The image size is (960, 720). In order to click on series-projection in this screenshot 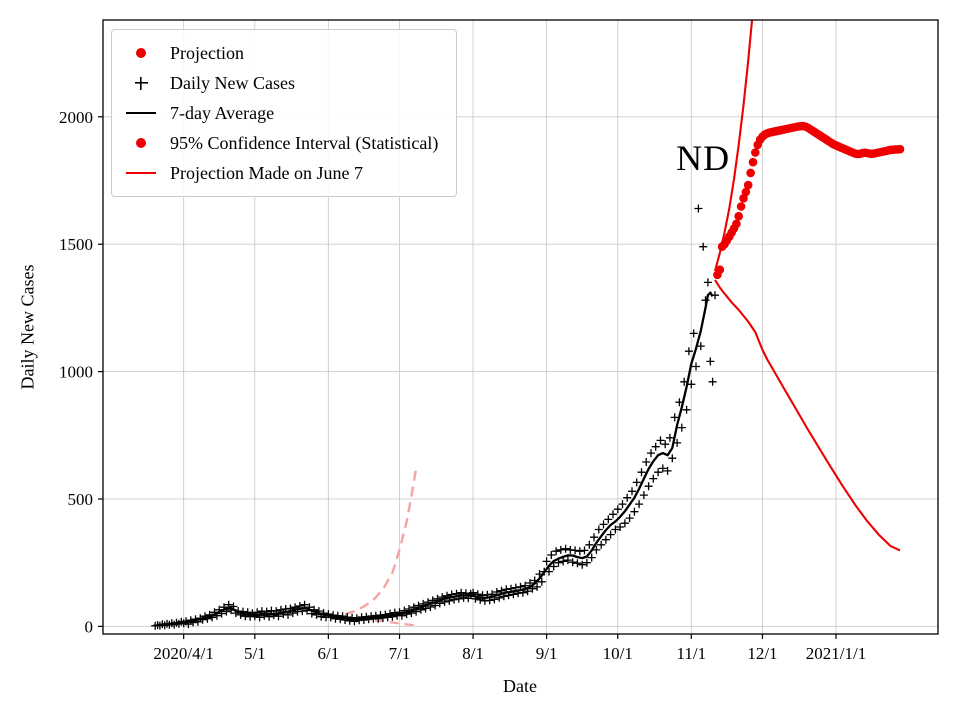, I will do `click(809, 200)`.